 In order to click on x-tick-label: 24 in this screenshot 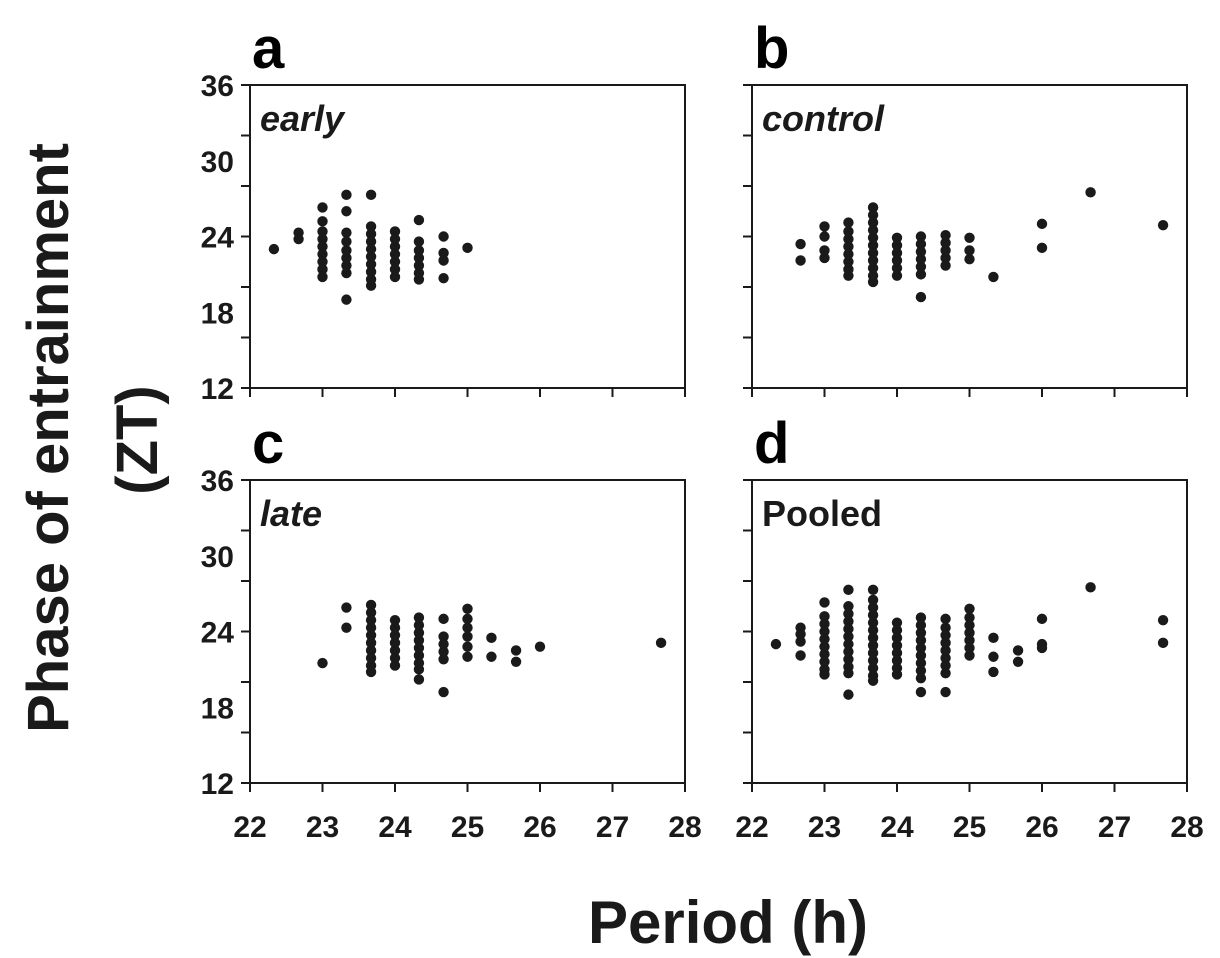, I will do `click(897, 827)`.